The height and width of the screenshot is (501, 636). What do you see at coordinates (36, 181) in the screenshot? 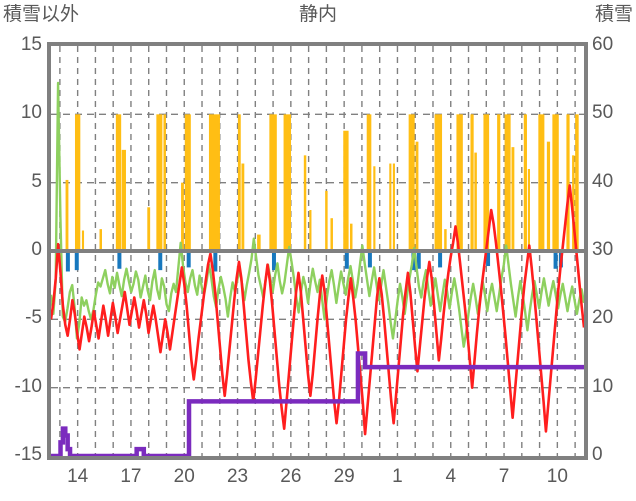
I see `y-axis-left-tick: 5` at bounding box center [36, 181].